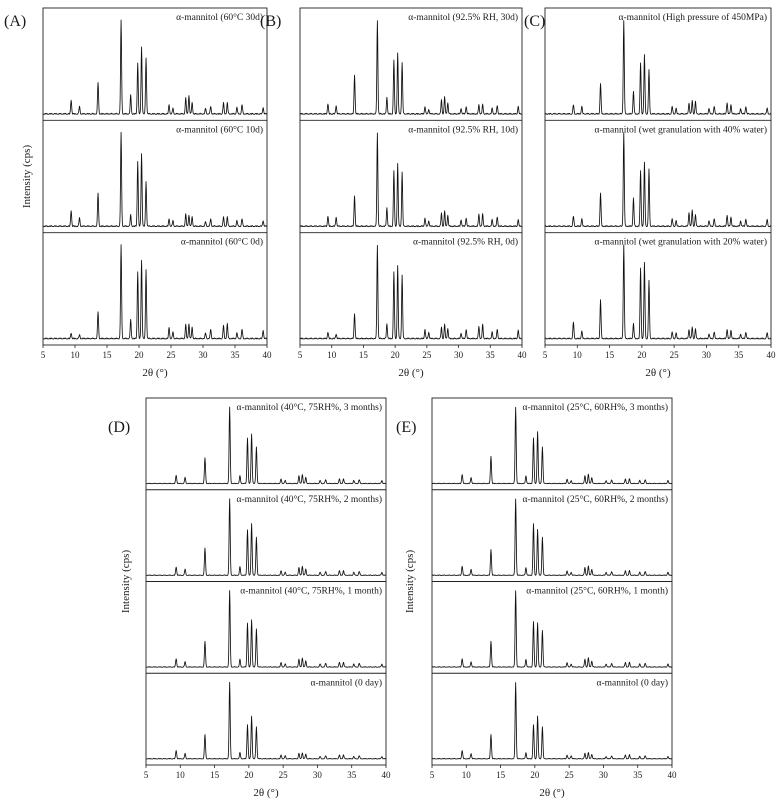  I want to click on series-label: α-mannitol (60°C 30d), so click(219, 17).